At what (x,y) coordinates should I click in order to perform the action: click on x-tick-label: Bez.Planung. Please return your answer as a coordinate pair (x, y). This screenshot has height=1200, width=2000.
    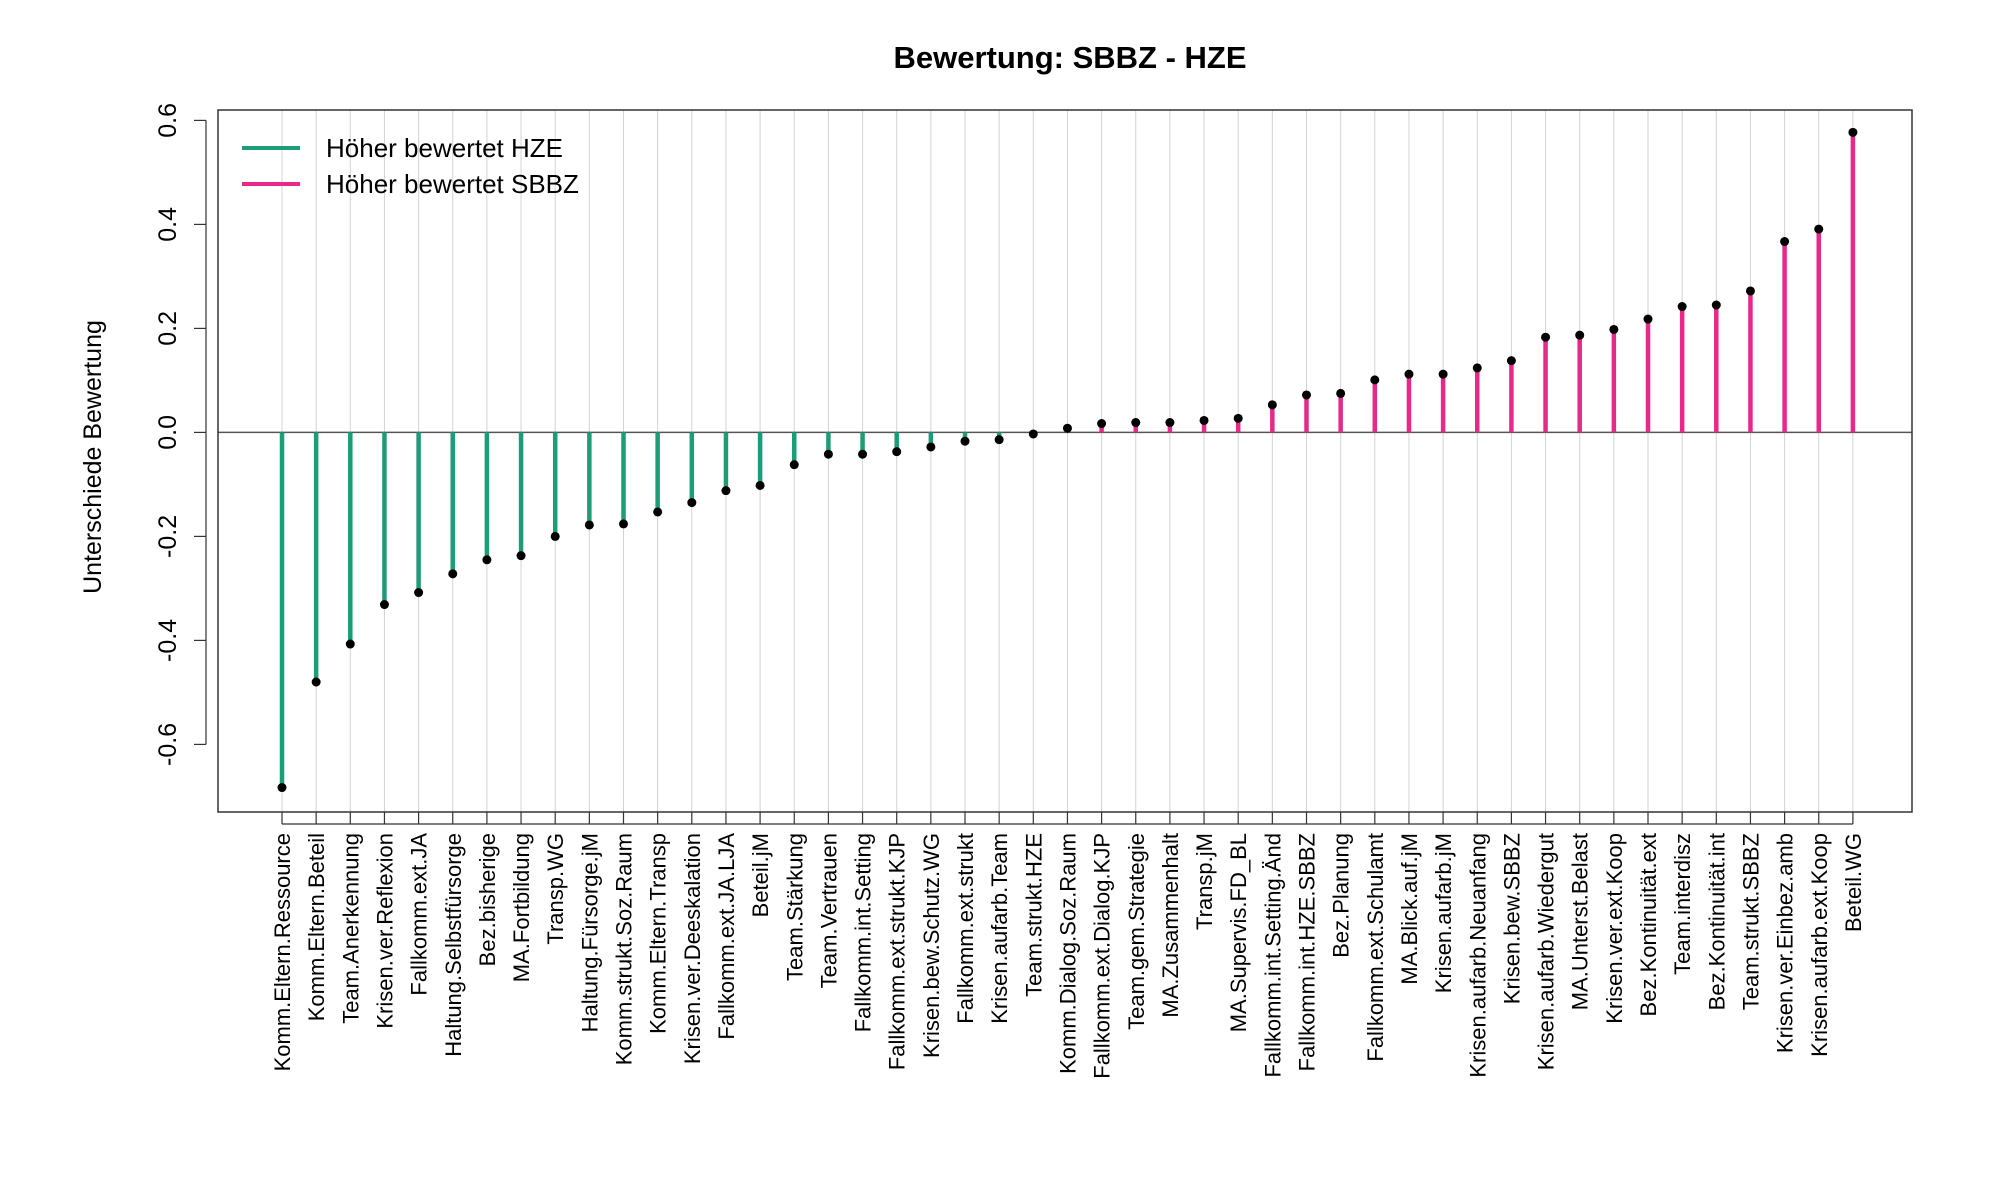
    Looking at the image, I should click on (1341, 895).